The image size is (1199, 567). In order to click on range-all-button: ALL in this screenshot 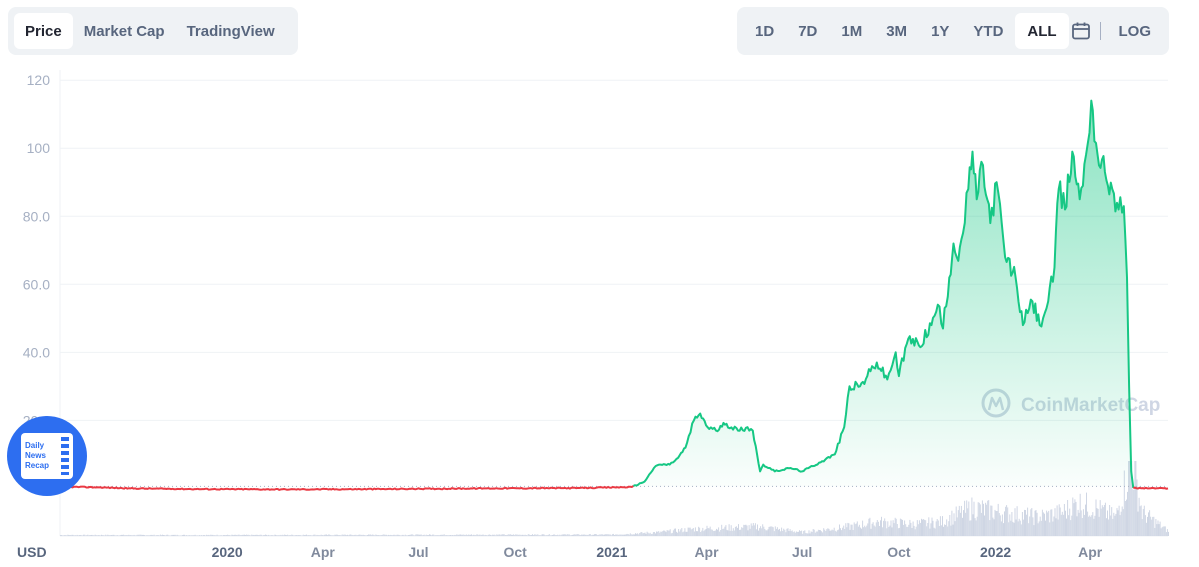, I will do `click(1042, 31)`.